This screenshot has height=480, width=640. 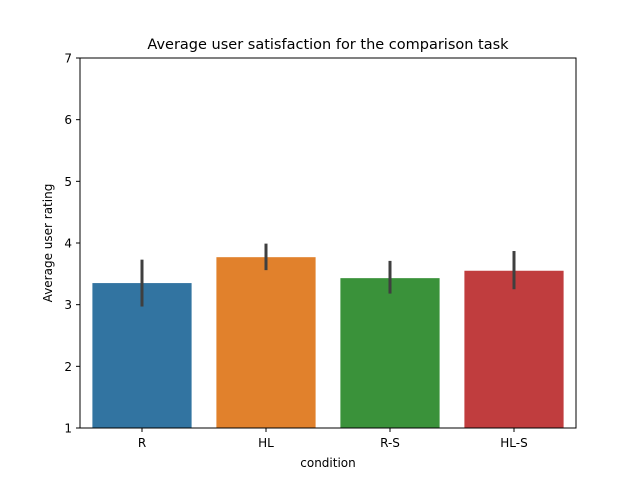 I want to click on y-axis: 1 2 3 4 5 6 7, so click(x=72, y=244).